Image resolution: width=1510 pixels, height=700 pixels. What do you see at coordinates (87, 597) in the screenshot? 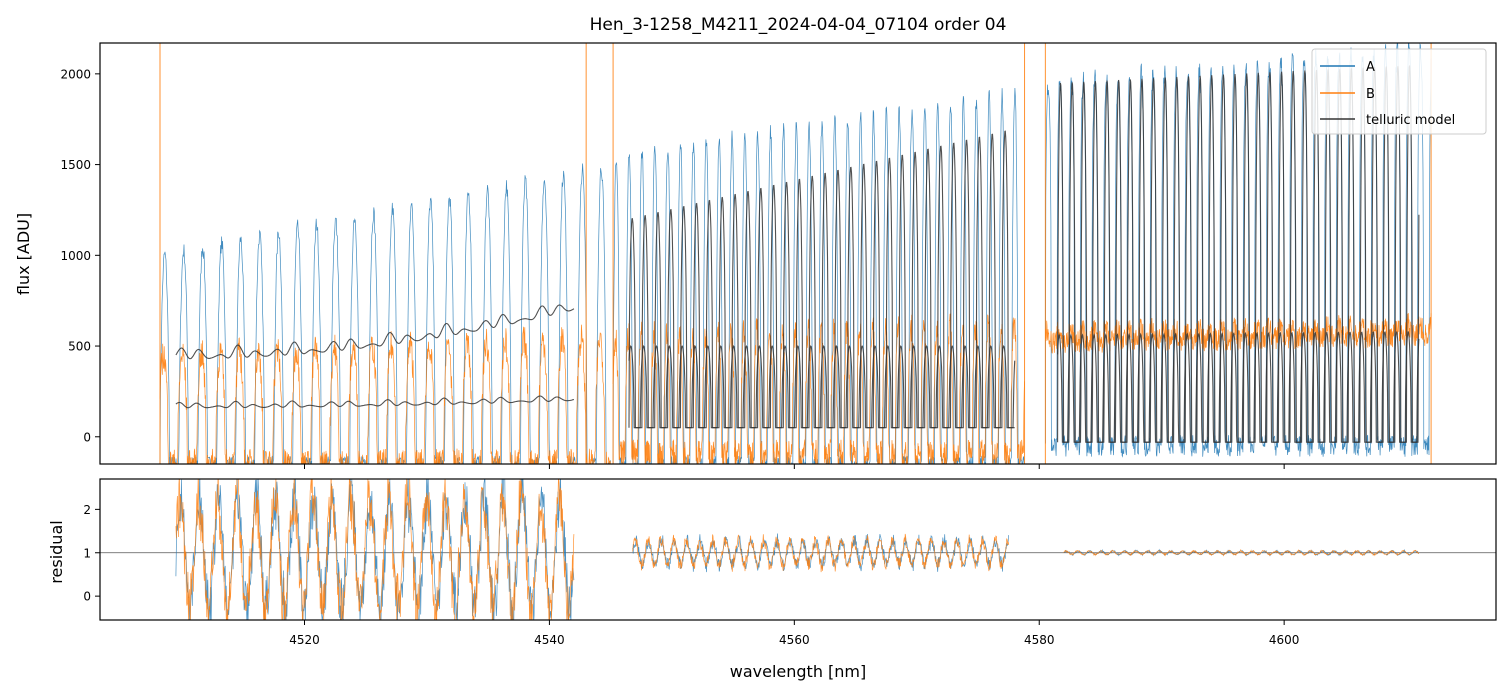
I see `residual-ytick-label: 0` at bounding box center [87, 597].